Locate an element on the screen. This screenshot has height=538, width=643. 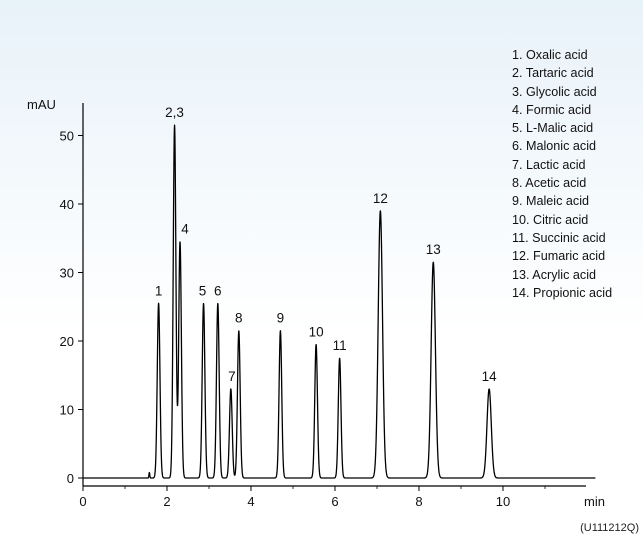
legend-text: 5. L-Malic acid is located at coordinates (553, 128).